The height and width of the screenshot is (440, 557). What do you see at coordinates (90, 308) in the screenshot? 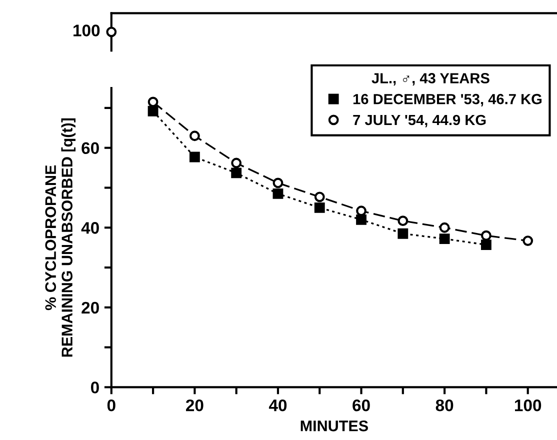
I see `y-tick-label: 20` at bounding box center [90, 308].